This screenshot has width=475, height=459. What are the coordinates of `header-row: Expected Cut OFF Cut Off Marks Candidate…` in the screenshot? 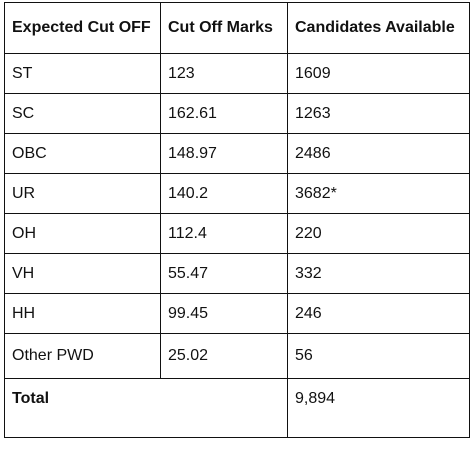 It's located at (237, 28).